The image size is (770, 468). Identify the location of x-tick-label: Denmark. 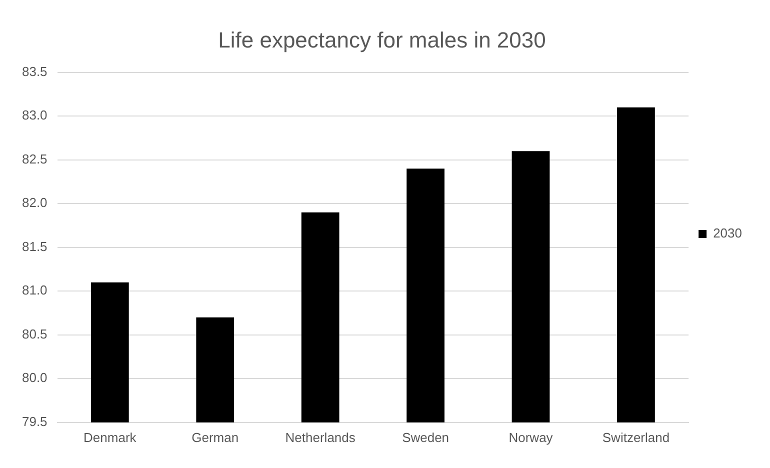
(110, 437).